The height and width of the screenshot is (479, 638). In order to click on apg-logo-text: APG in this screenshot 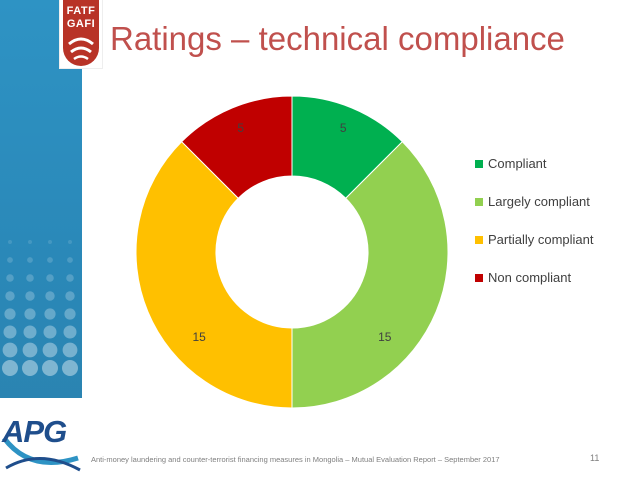, I will do `click(34, 431)`.